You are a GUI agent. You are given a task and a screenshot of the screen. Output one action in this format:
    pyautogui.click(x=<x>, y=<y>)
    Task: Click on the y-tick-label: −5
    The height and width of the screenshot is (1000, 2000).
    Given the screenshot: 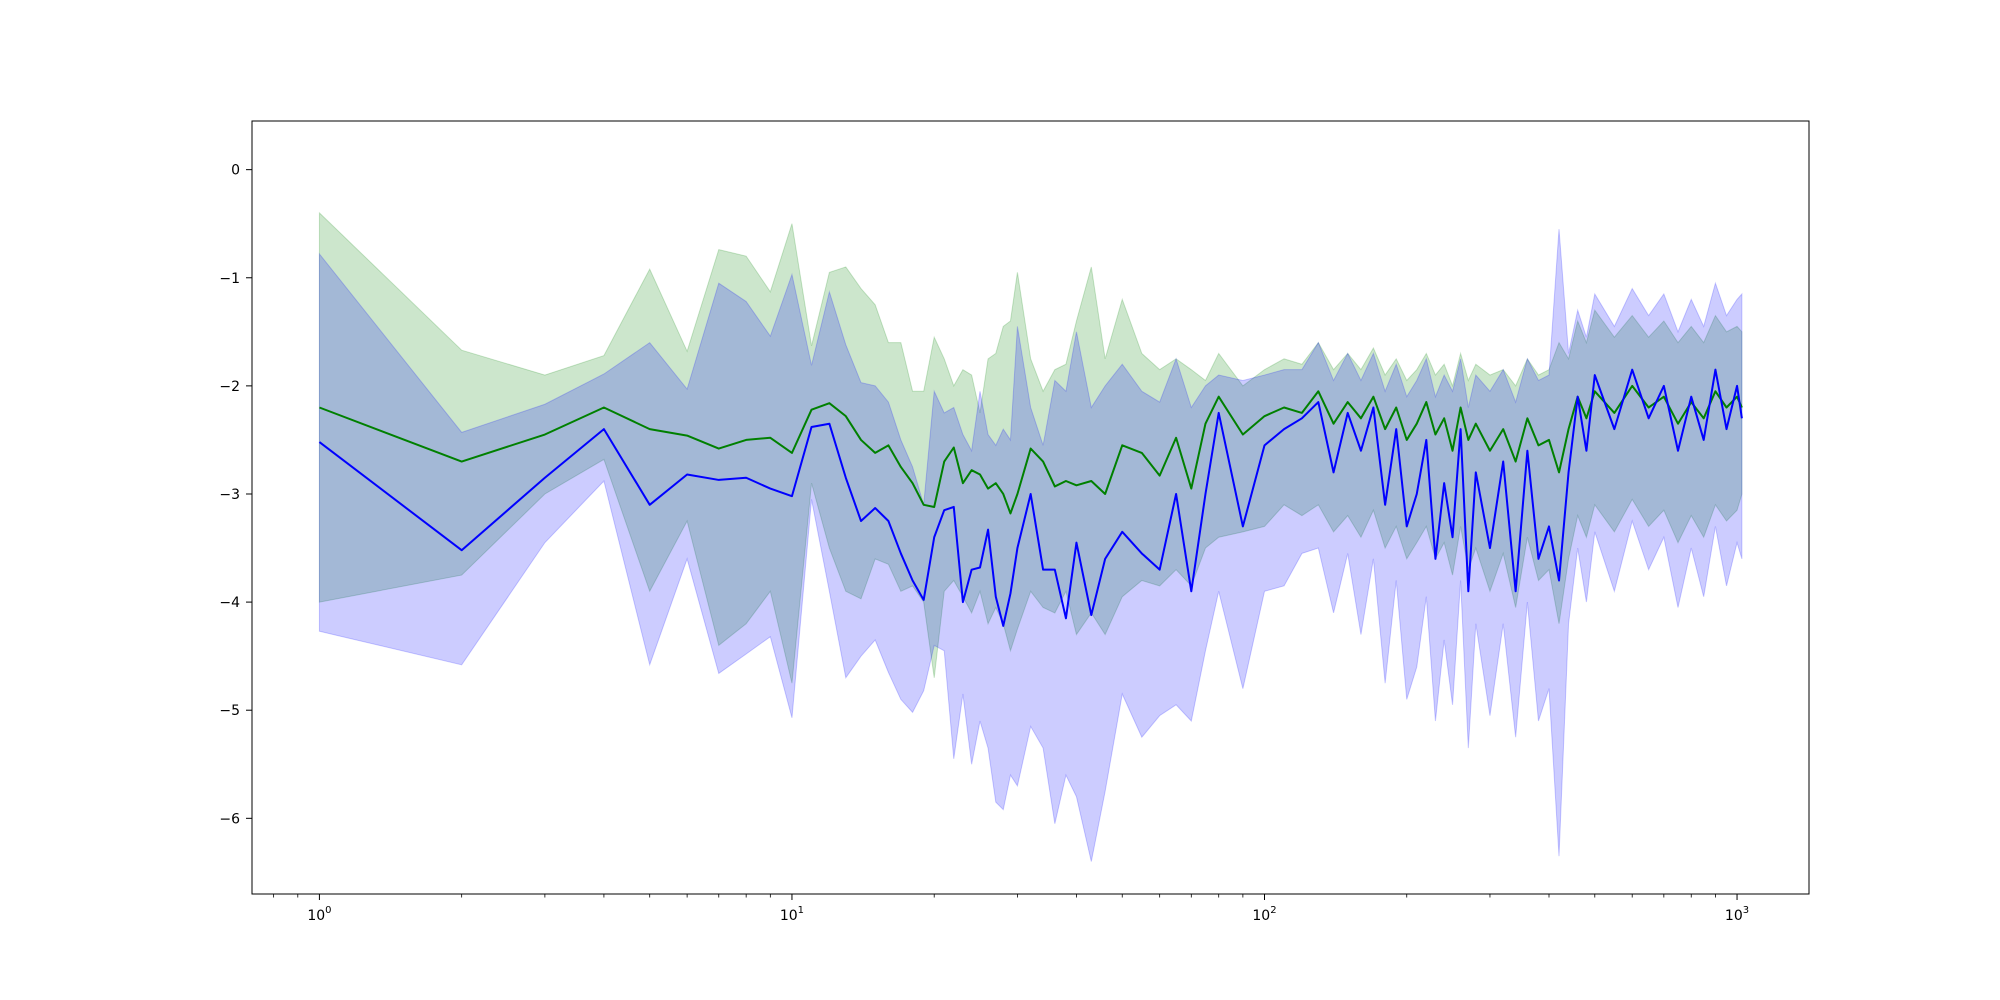 What is the action you would take?
    pyautogui.click(x=229, y=711)
    